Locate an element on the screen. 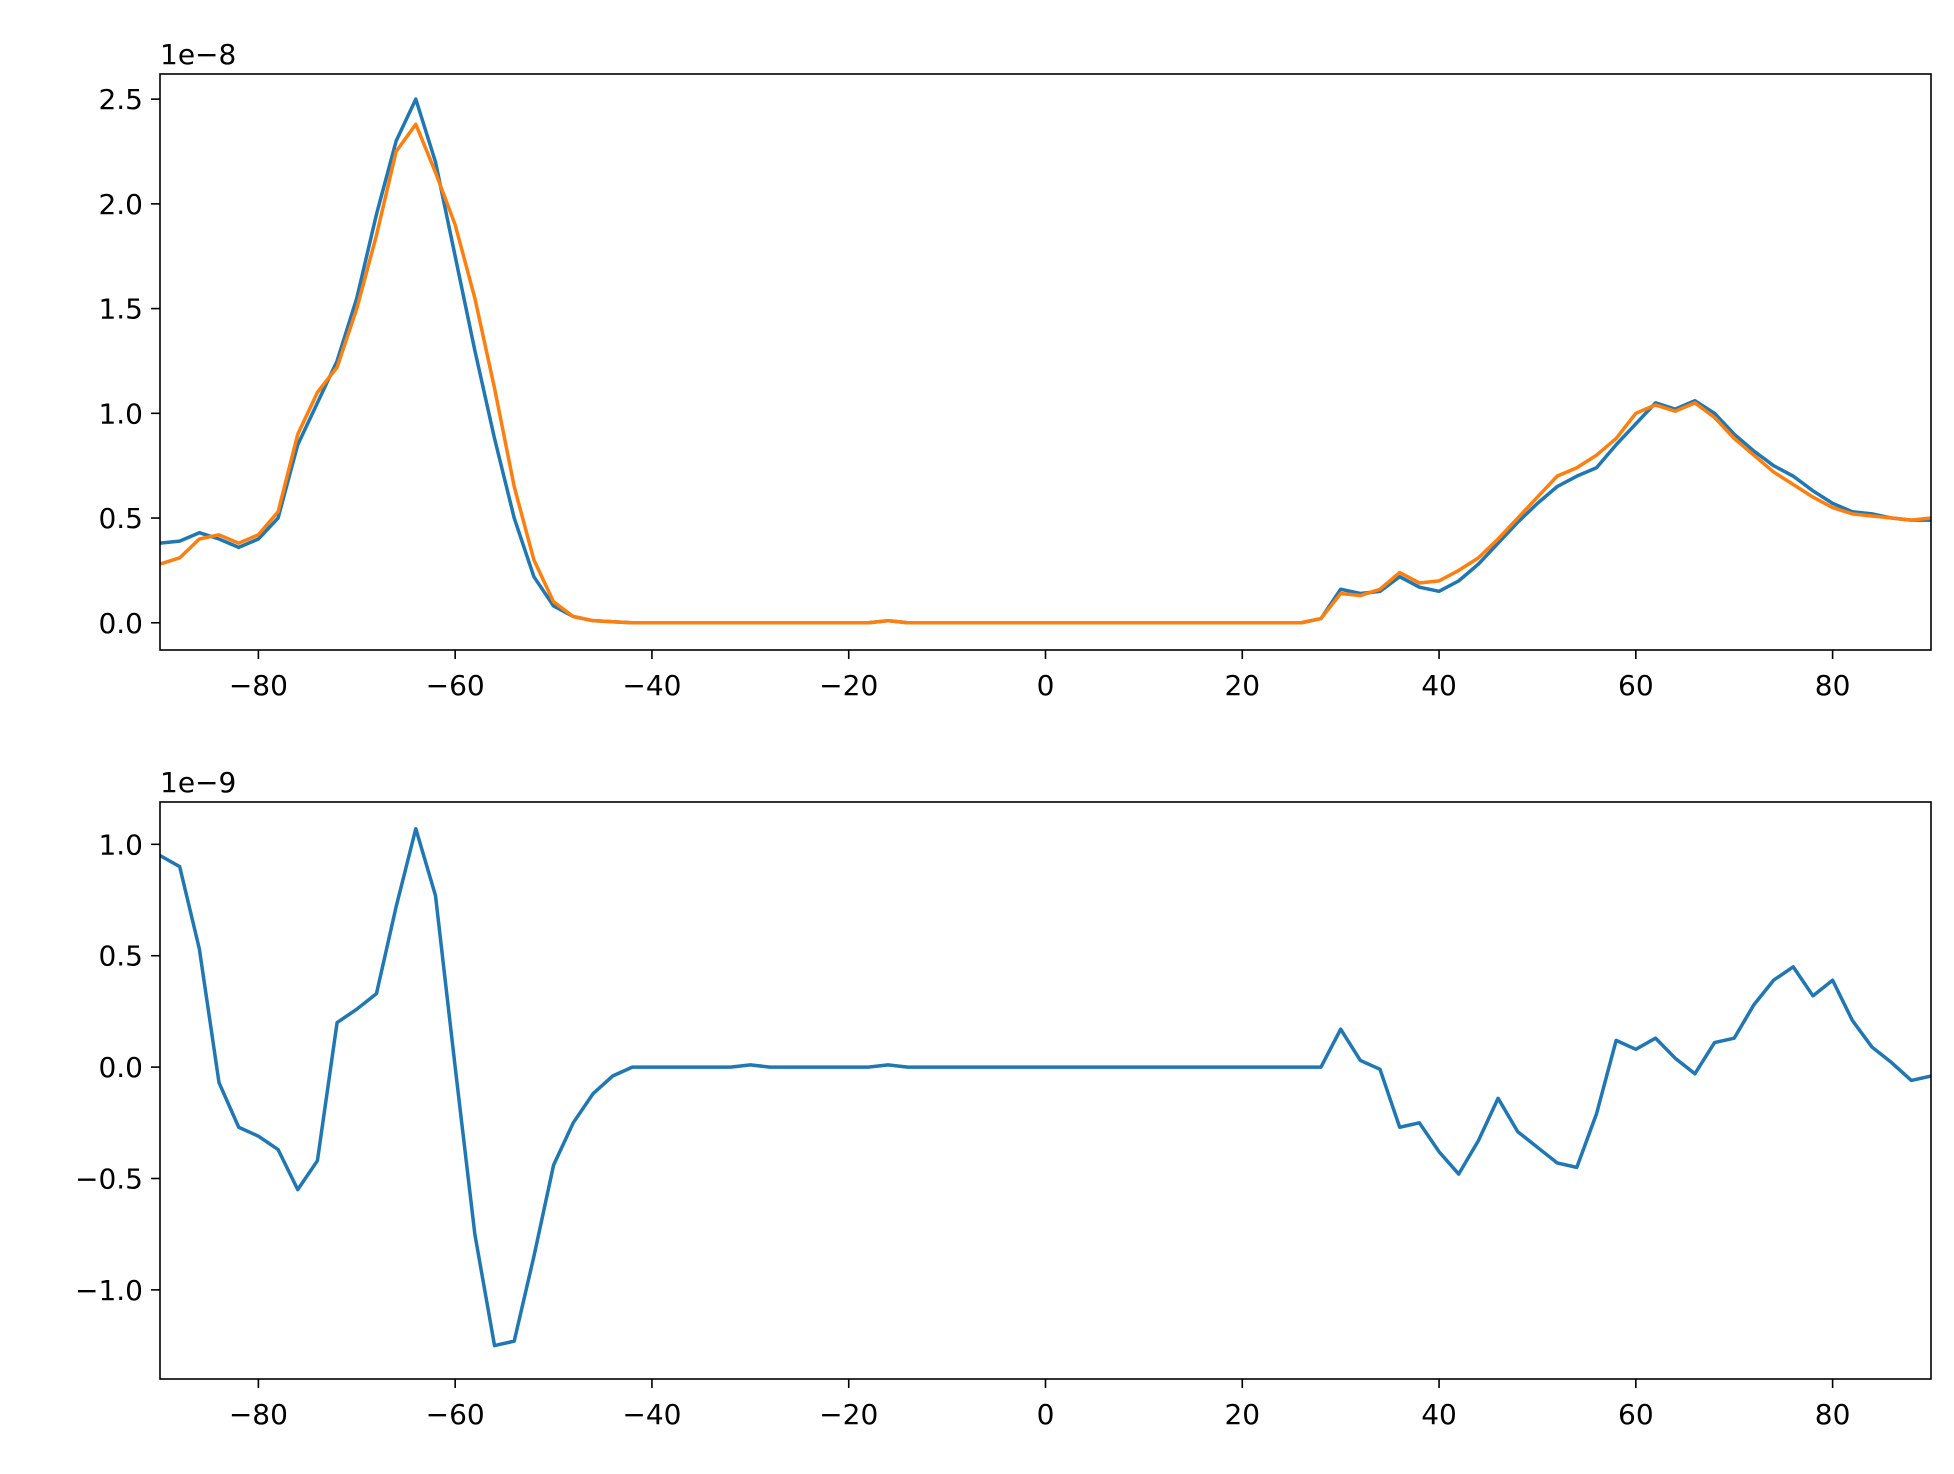 This screenshot has width=1954, height=1474. y-tick-label: 1.5 is located at coordinates (120, 309).